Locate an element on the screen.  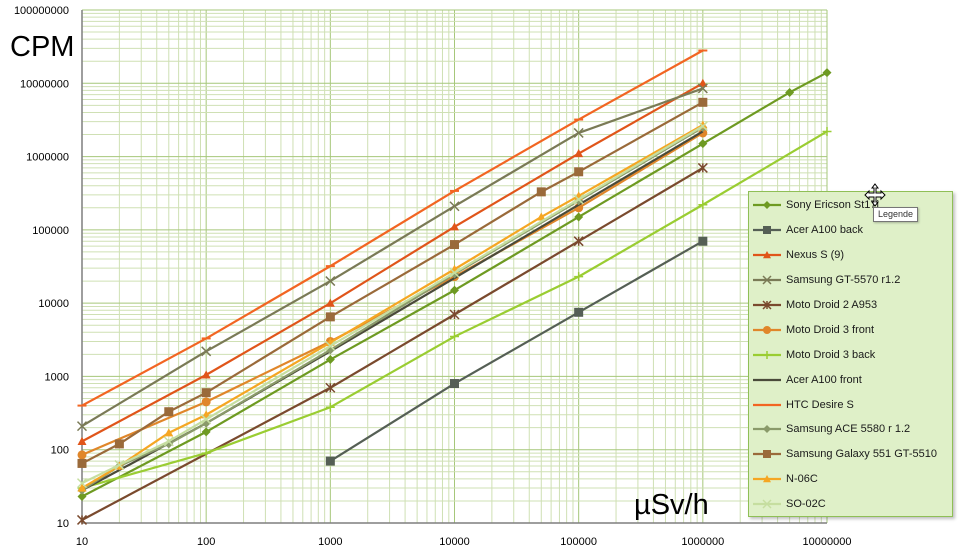
x-tick-label: 1000 is located at coordinates (330, 542).